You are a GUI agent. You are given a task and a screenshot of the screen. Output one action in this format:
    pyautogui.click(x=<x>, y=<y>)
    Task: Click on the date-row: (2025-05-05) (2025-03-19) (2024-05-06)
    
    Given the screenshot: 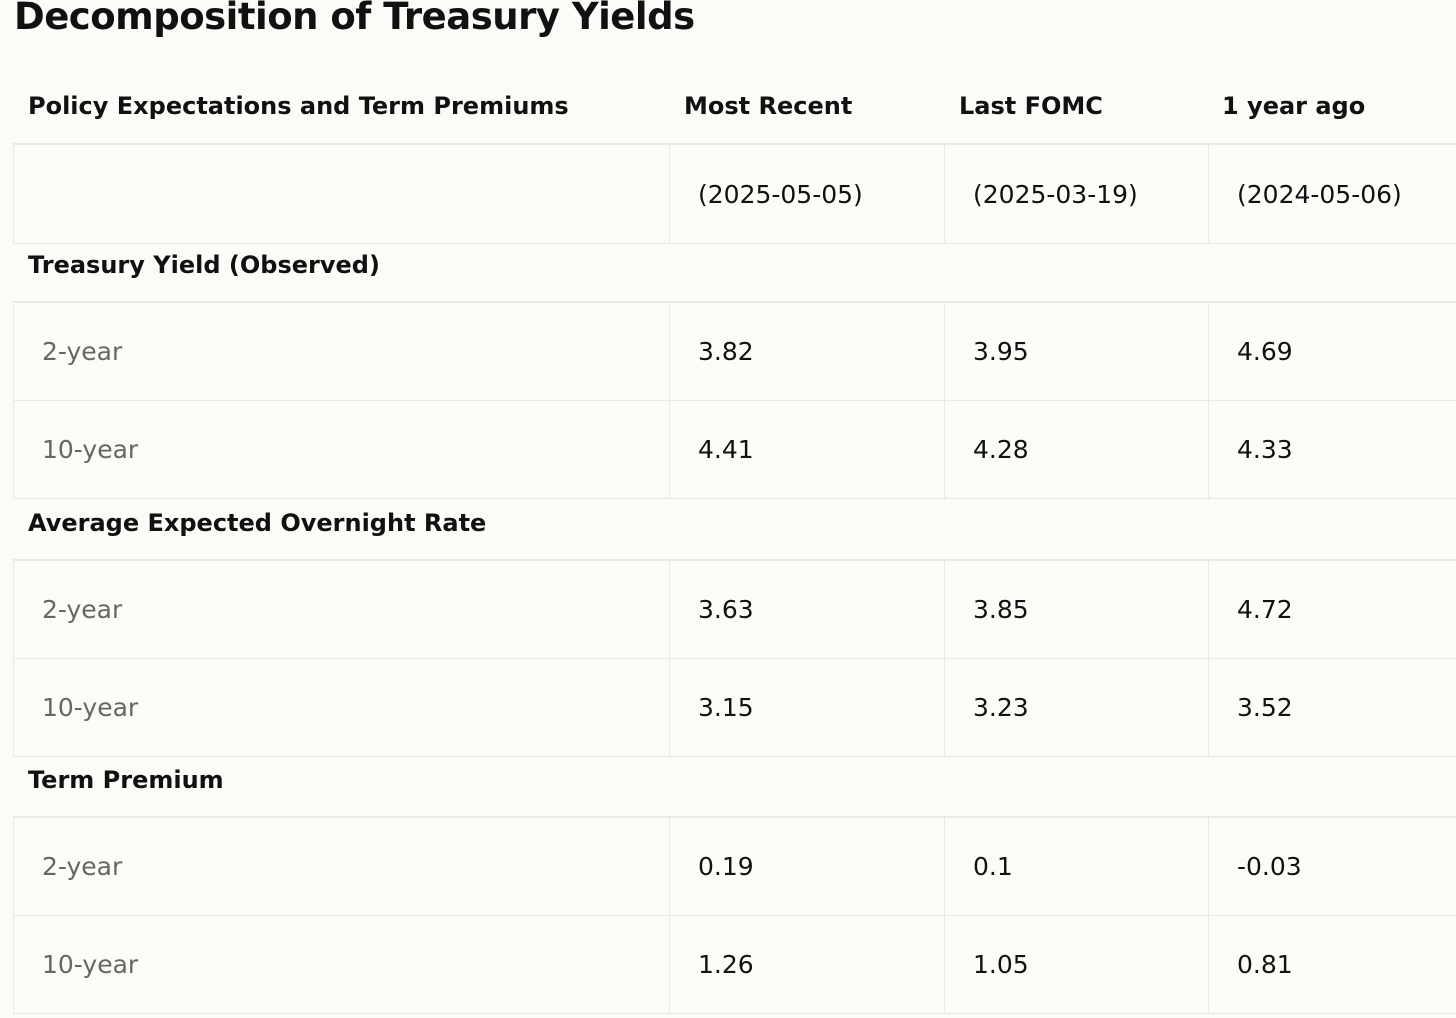 What is the action you would take?
    pyautogui.click(x=734, y=194)
    